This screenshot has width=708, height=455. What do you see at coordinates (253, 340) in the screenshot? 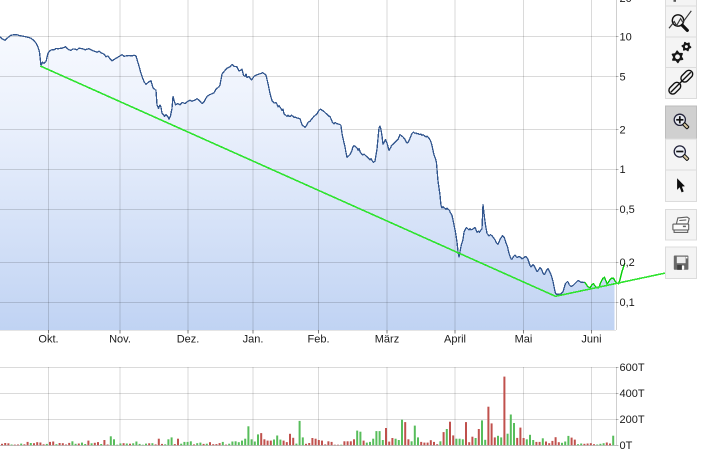
I see `svg-text: Jan.` at bounding box center [253, 340].